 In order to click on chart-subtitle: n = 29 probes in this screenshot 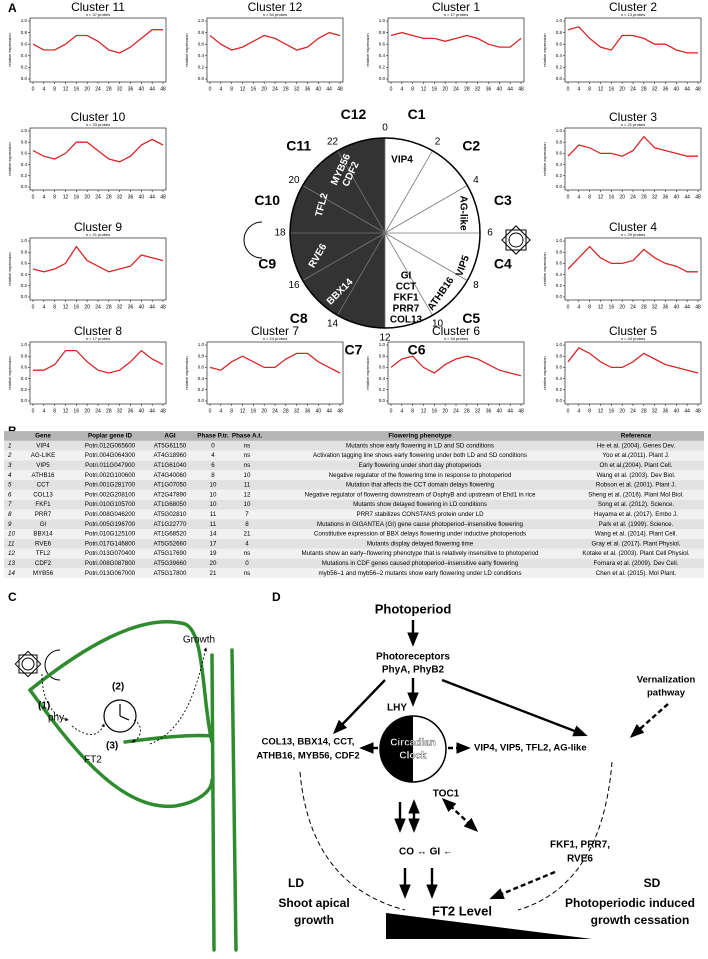, I will do `click(633, 234)`.